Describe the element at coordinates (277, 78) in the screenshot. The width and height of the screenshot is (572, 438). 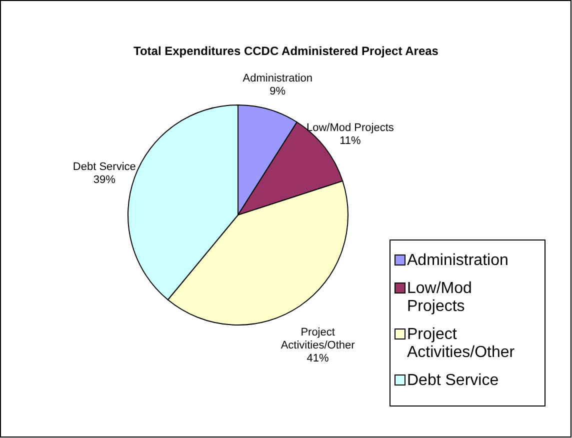
I see `slice-label: Administration` at that location.